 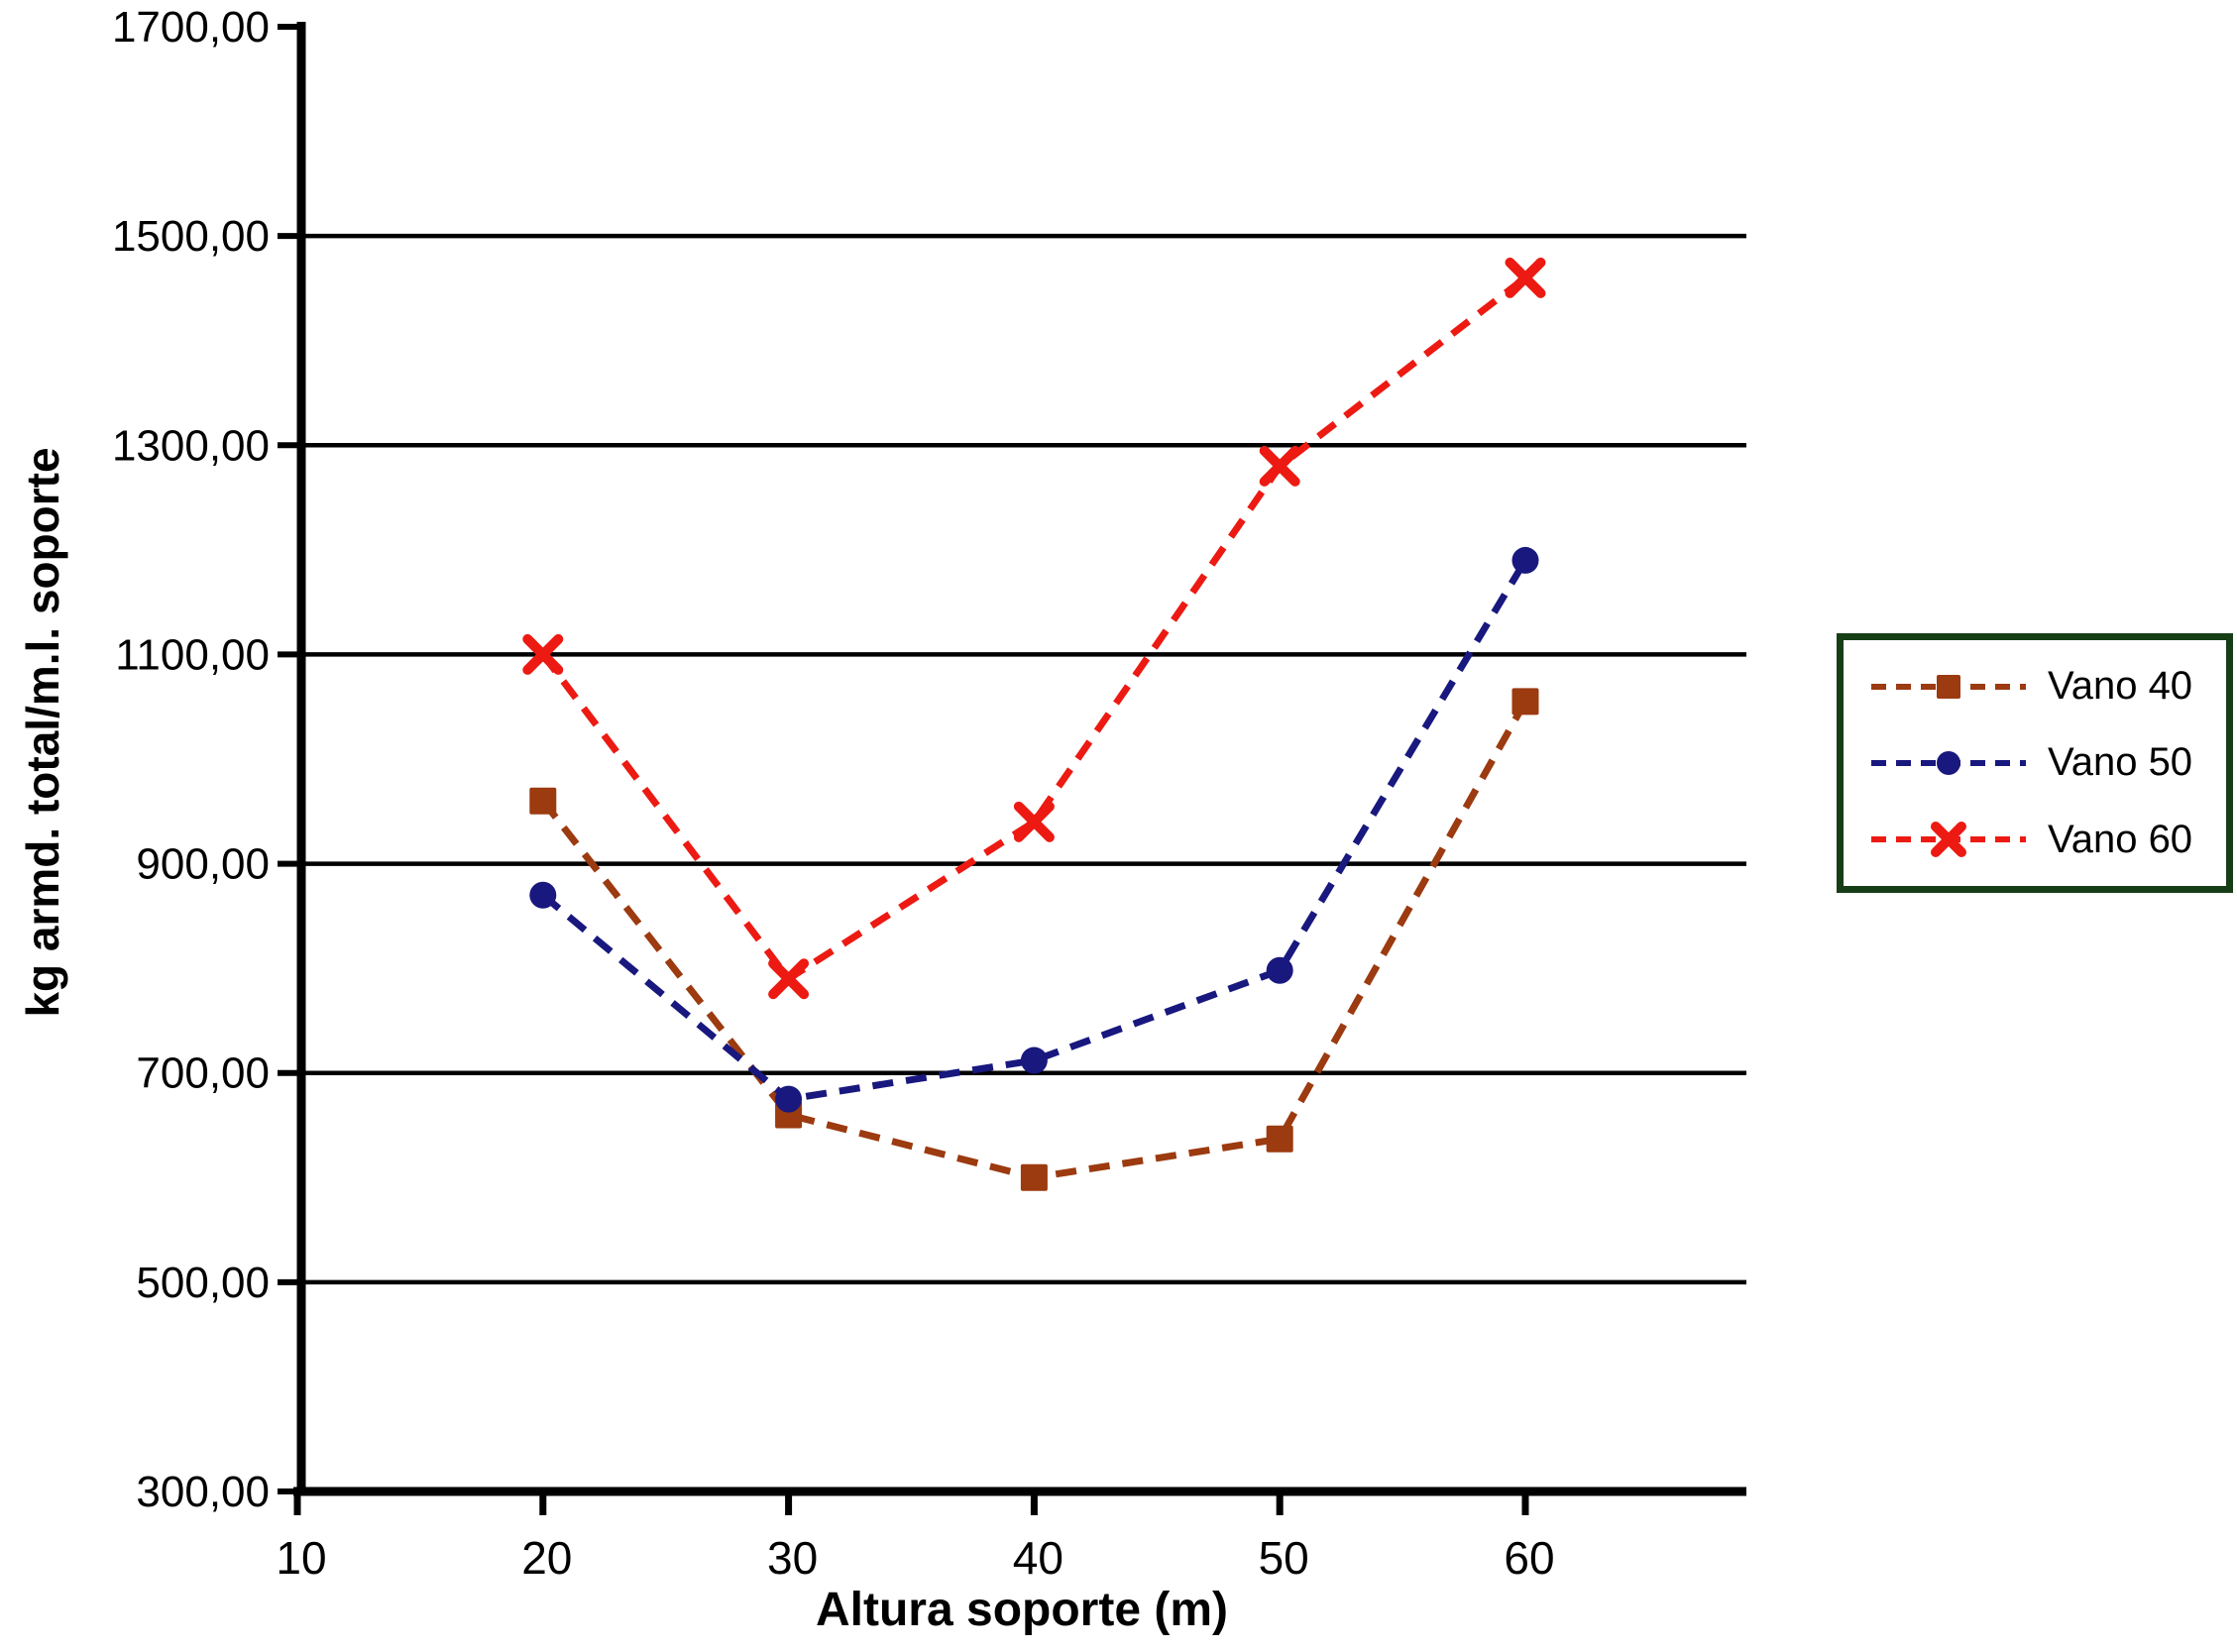 I want to click on svg-text: 900,00, so click(x=203, y=864).